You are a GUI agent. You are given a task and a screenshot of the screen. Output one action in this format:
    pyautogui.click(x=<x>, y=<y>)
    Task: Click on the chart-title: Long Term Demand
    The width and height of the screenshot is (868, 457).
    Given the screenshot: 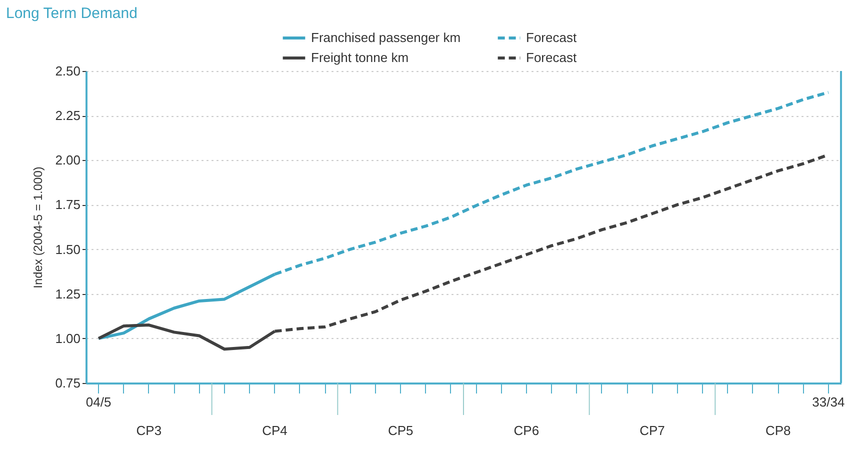 What is the action you would take?
    pyautogui.click(x=72, y=13)
    